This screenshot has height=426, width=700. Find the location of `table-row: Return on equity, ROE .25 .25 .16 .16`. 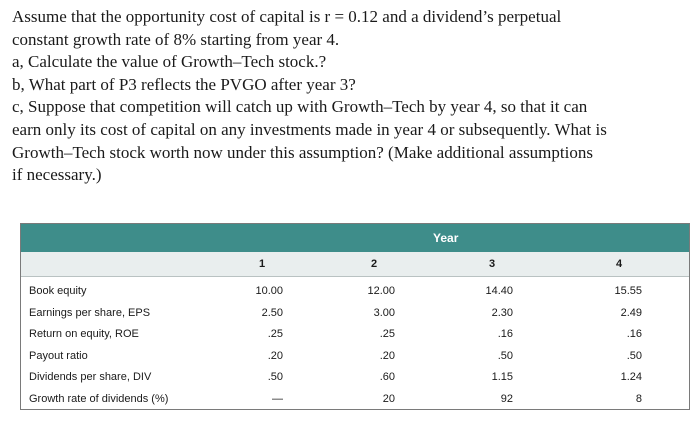

table-row: Return on equity, ROE .25 .25 .16 .16 is located at coordinates (355, 336).